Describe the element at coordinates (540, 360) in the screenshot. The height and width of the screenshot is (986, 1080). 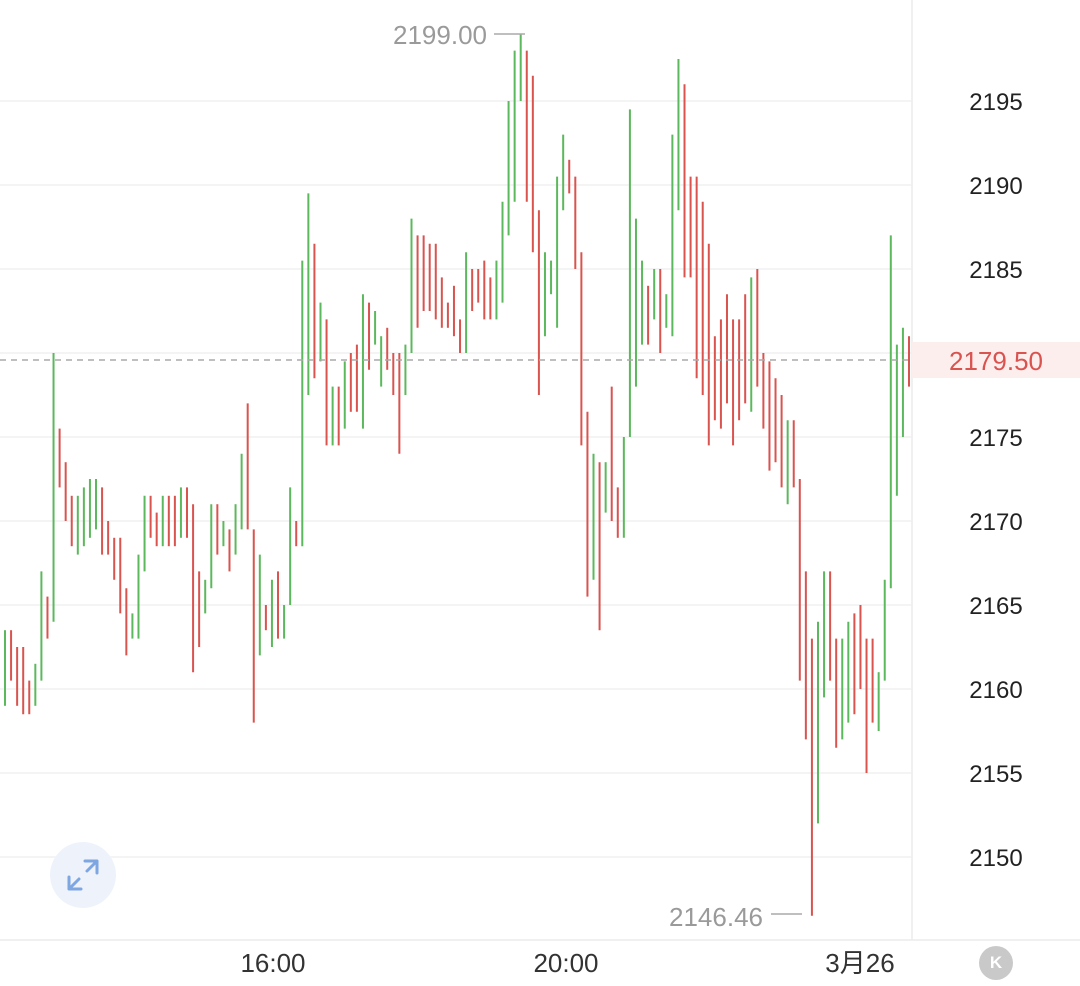
I see `current-price-marker: 2179.50` at that location.